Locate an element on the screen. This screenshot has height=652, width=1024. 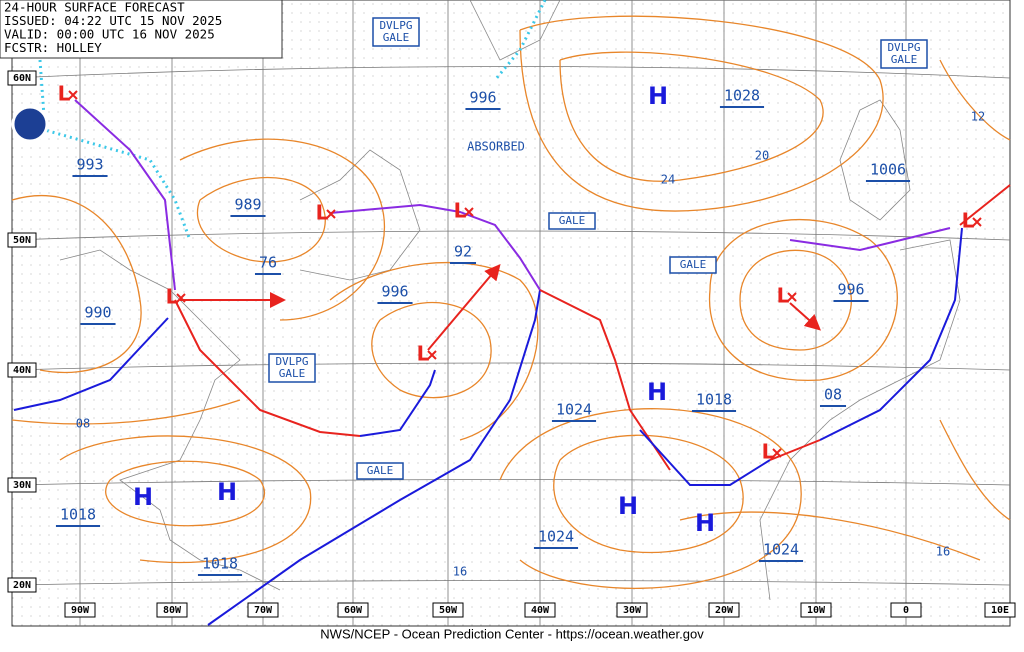
lon-label: 90W is located at coordinates (80, 610).